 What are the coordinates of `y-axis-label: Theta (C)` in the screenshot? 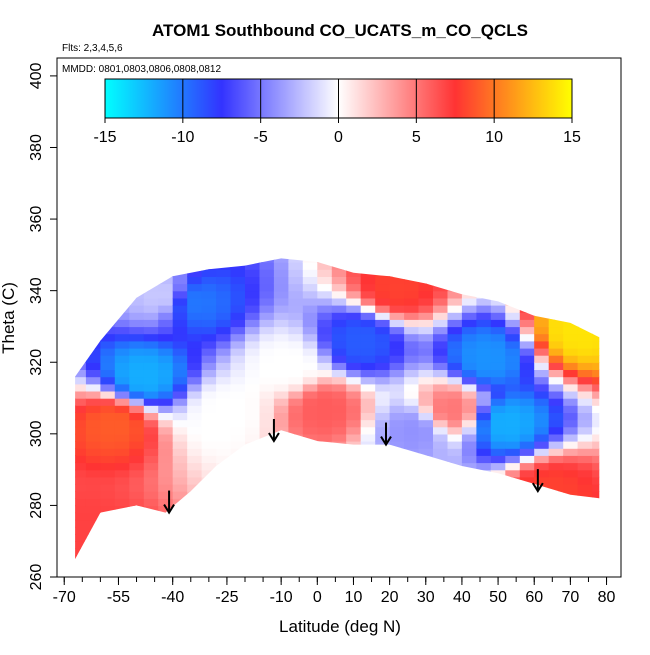 It's located at (9, 318).